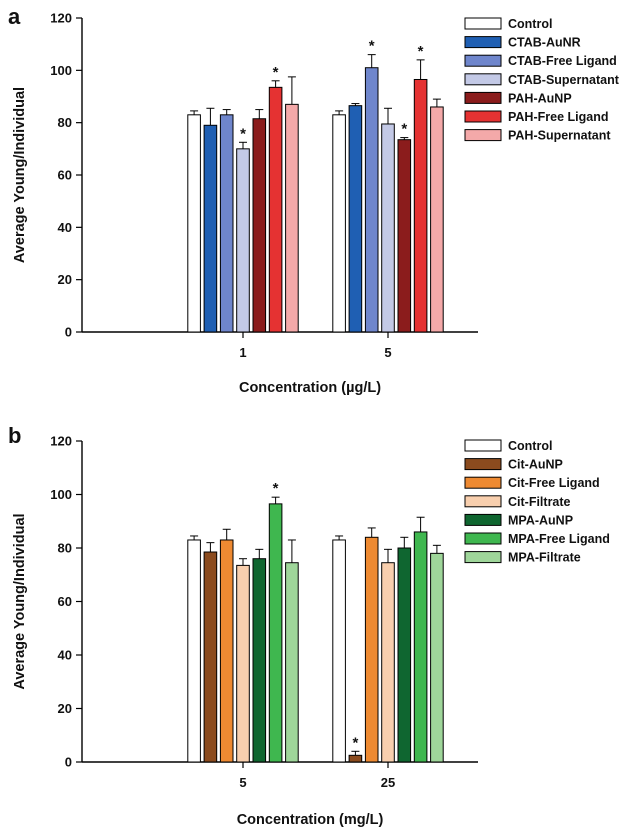 The height and width of the screenshot is (831, 644). I want to click on legend-label: Cit-Free Ligand, so click(554, 483).